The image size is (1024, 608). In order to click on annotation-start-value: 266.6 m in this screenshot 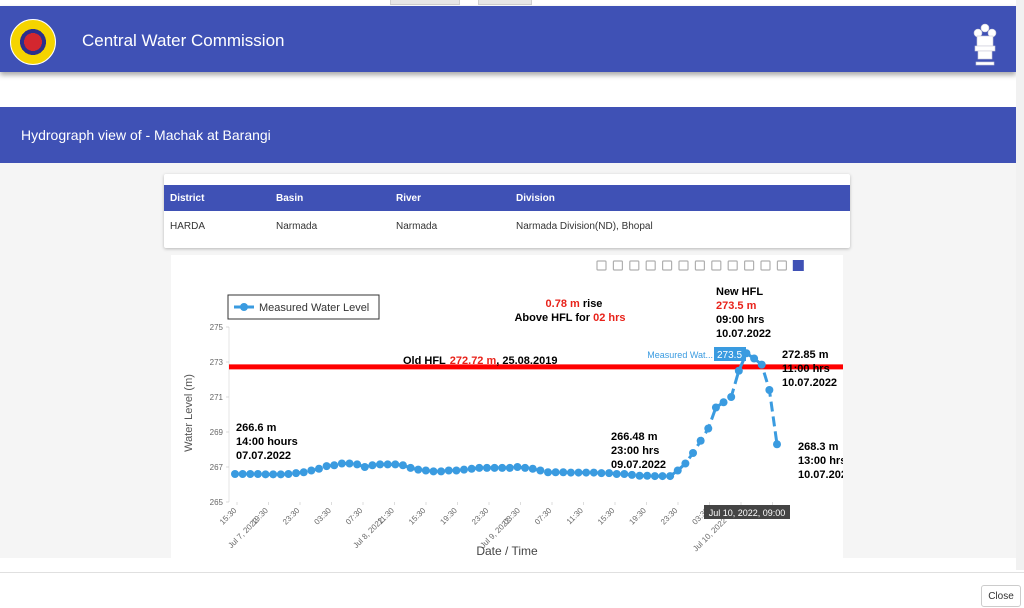, I will do `click(256, 428)`.